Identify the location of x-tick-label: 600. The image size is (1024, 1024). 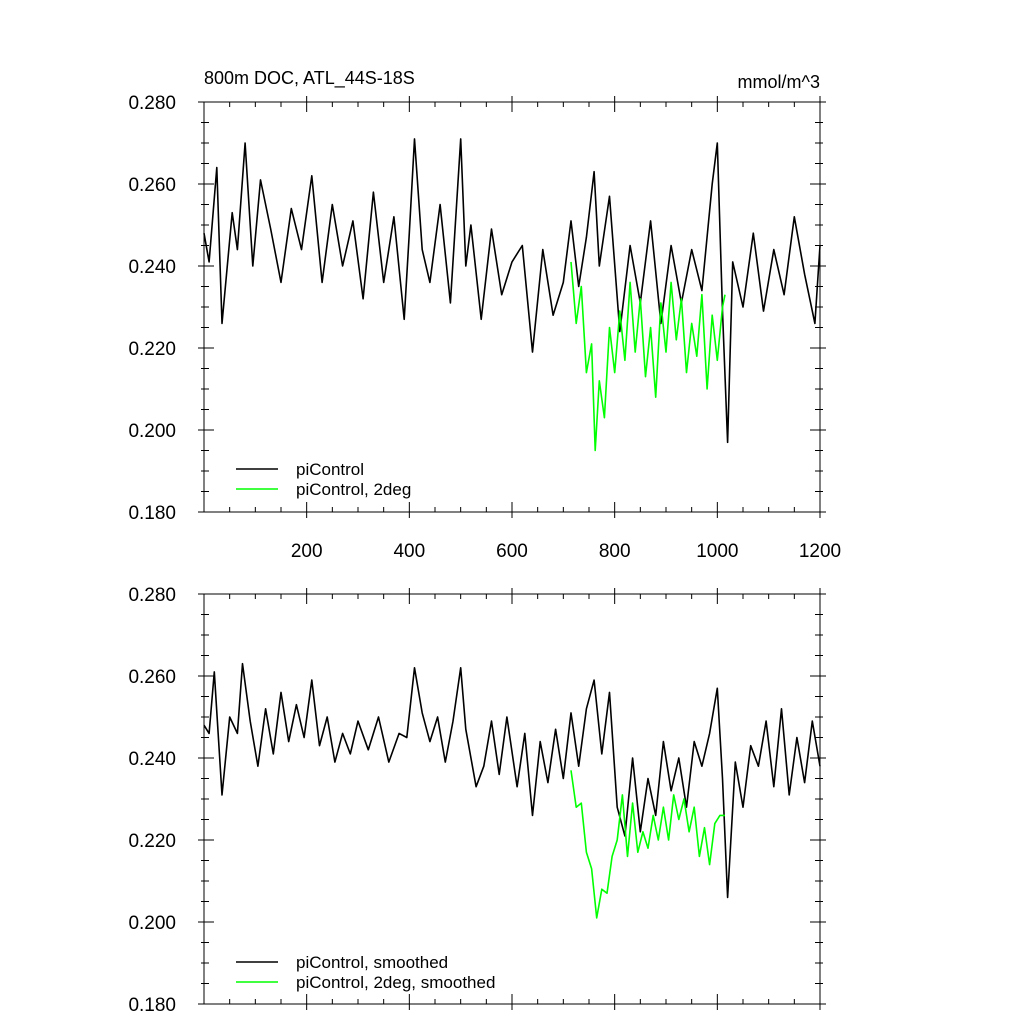
(512, 551).